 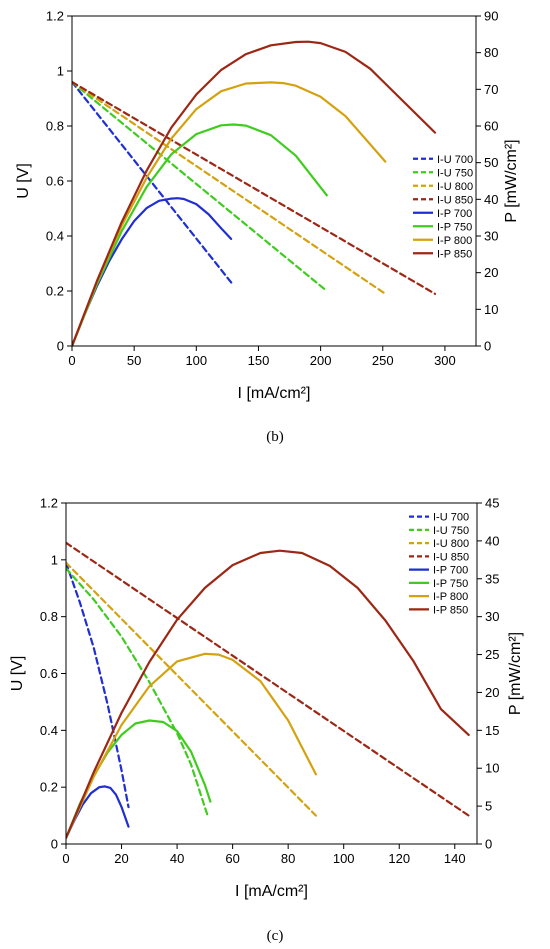 I want to click on panel-caption: (b), so click(x=275, y=437).